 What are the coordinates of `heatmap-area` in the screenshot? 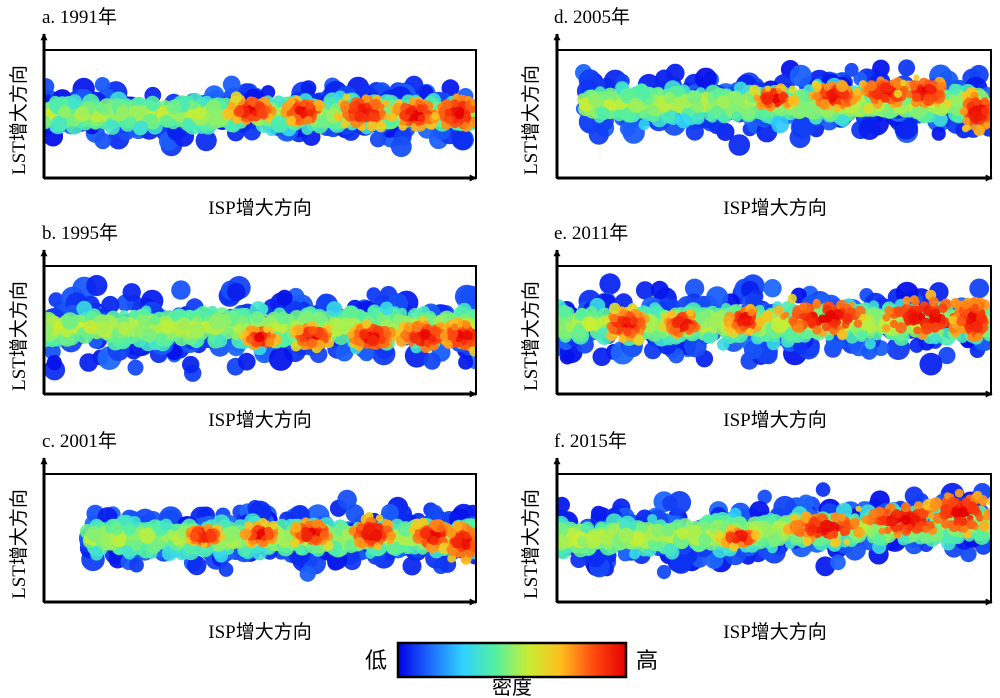 It's located at (277, 535).